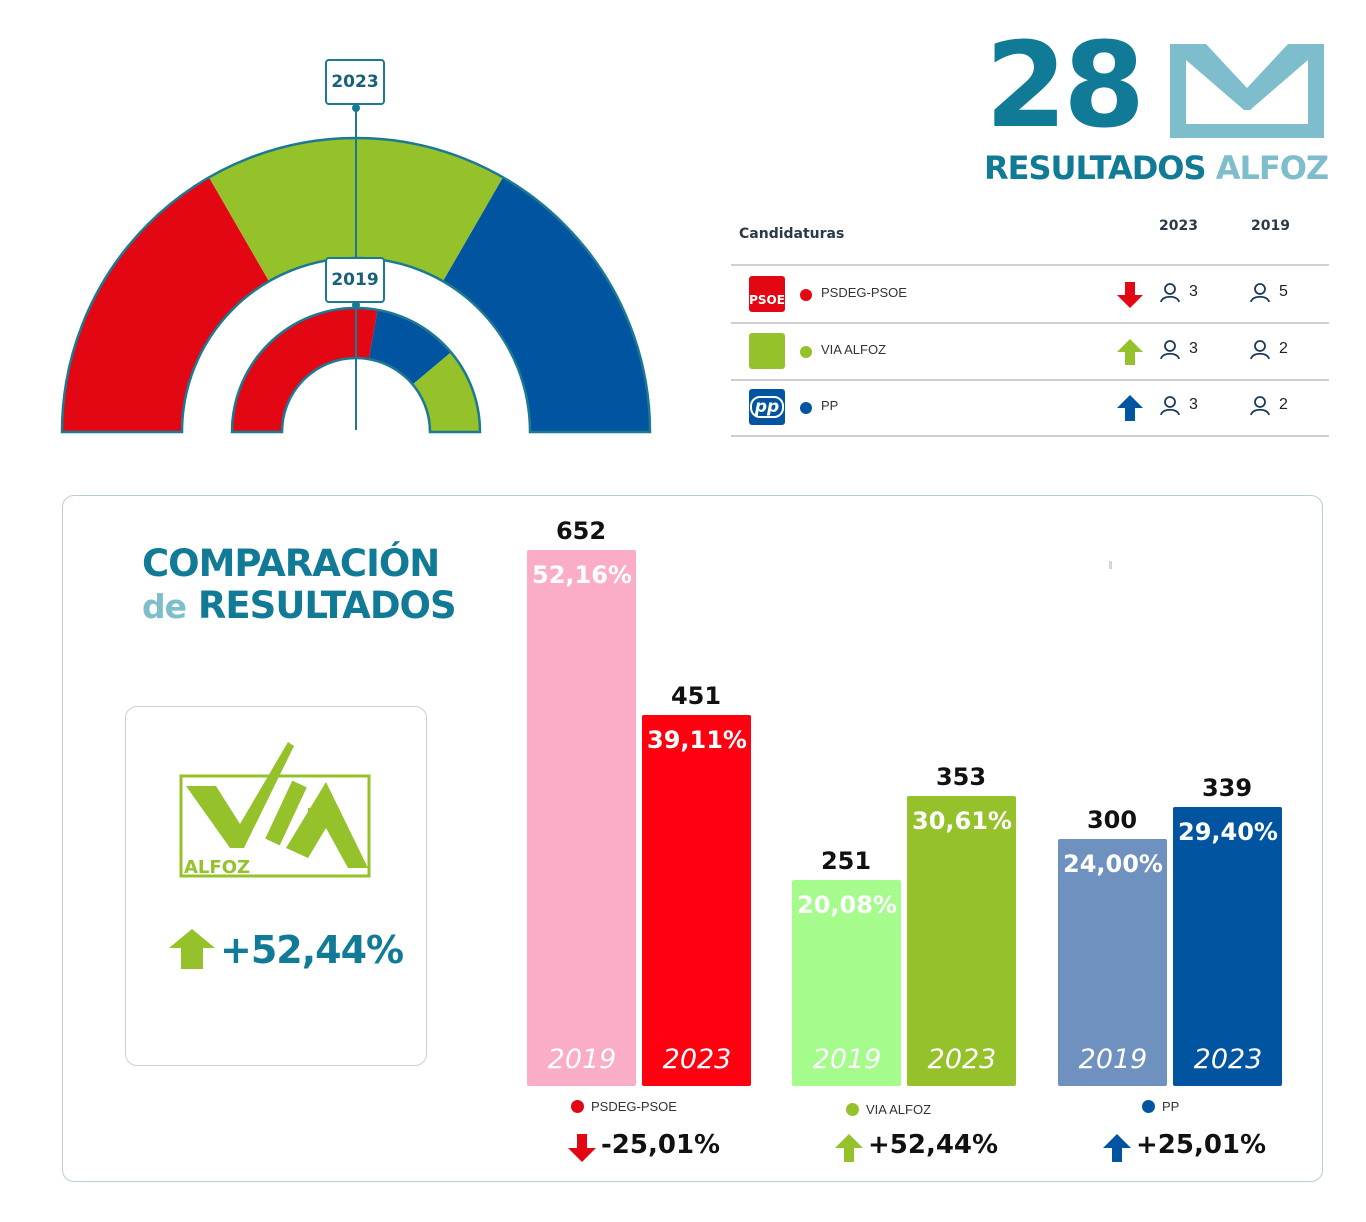 The image size is (1366, 1222). What do you see at coordinates (327, 605) in the screenshot?
I see `comparison-title-word: RESULTADOS` at bounding box center [327, 605].